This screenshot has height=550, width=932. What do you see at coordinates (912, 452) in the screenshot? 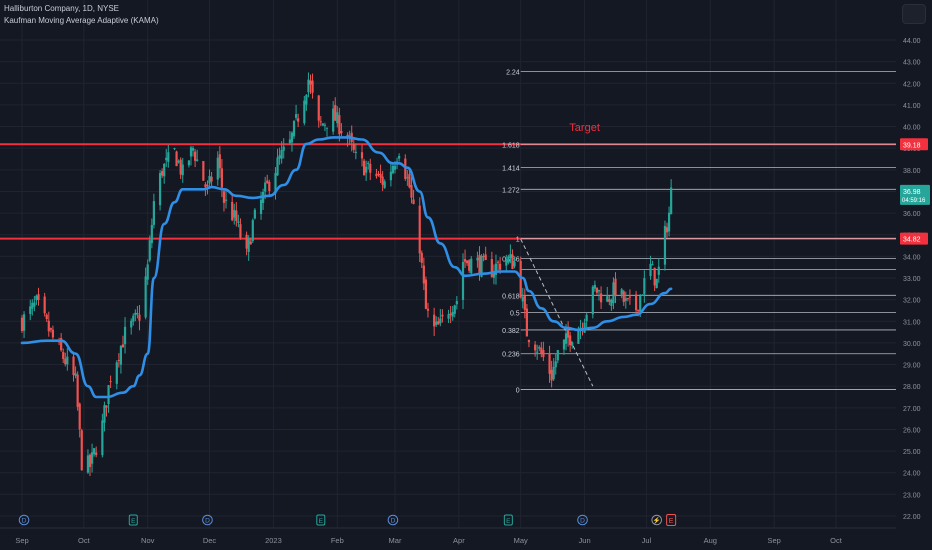
I see `price-tick-label: 25.00` at bounding box center [912, 452].